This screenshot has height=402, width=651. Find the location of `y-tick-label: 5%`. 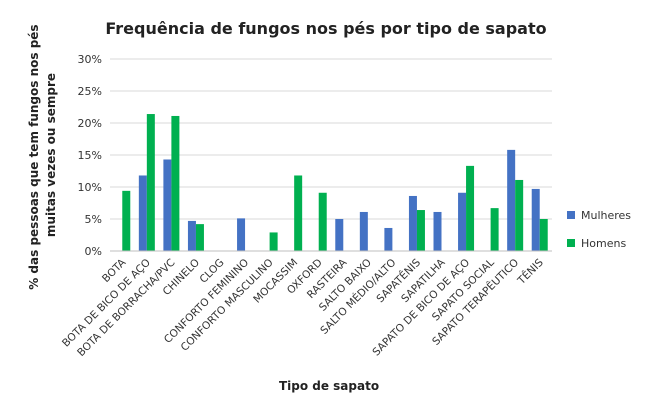

y-tick-label: 5% is located at coordinates (93, 219).